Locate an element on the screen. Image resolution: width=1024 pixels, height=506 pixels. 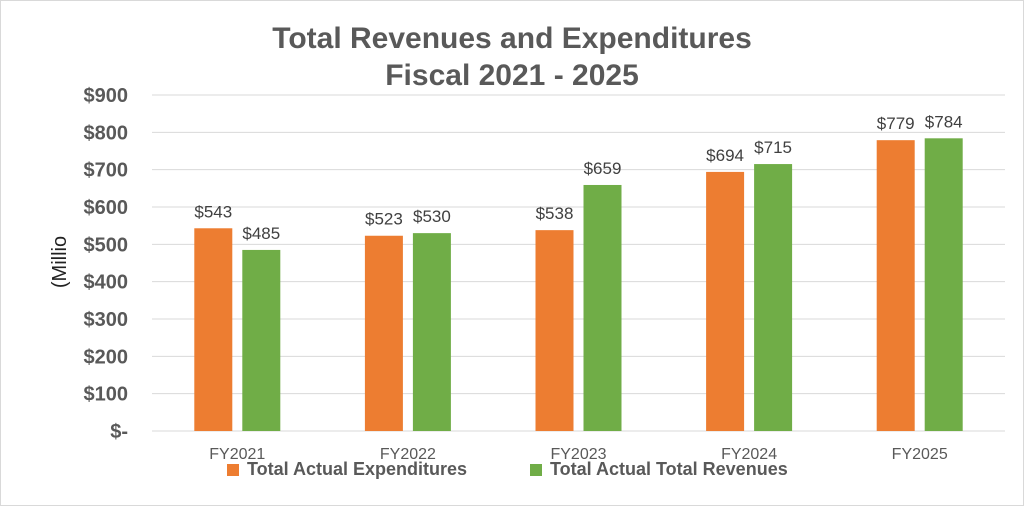
x-axis-tick-labels: FY2021 FY2022 FY2023 FY2024 FY2025 is located at coordinates (578, 454).